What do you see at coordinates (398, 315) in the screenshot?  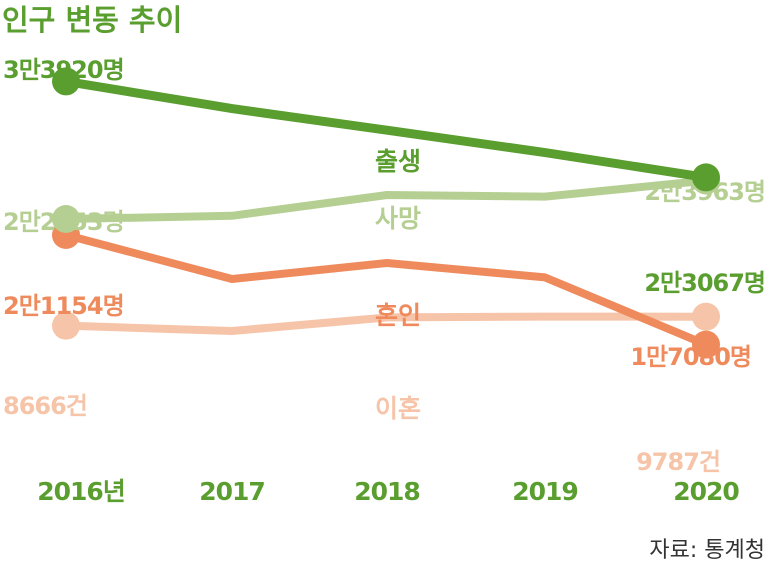 I see `series-name-label: 혼인` at bounding box center [398, 315].